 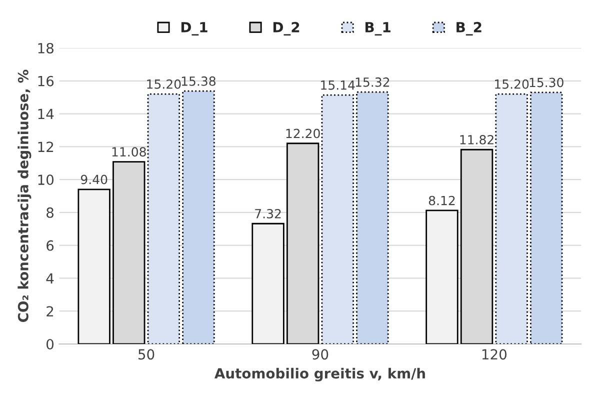 What do you see at coordinates (268, 213) in the screenshot?
I see `data-label: 7.32` at bounding box center [268, 213].